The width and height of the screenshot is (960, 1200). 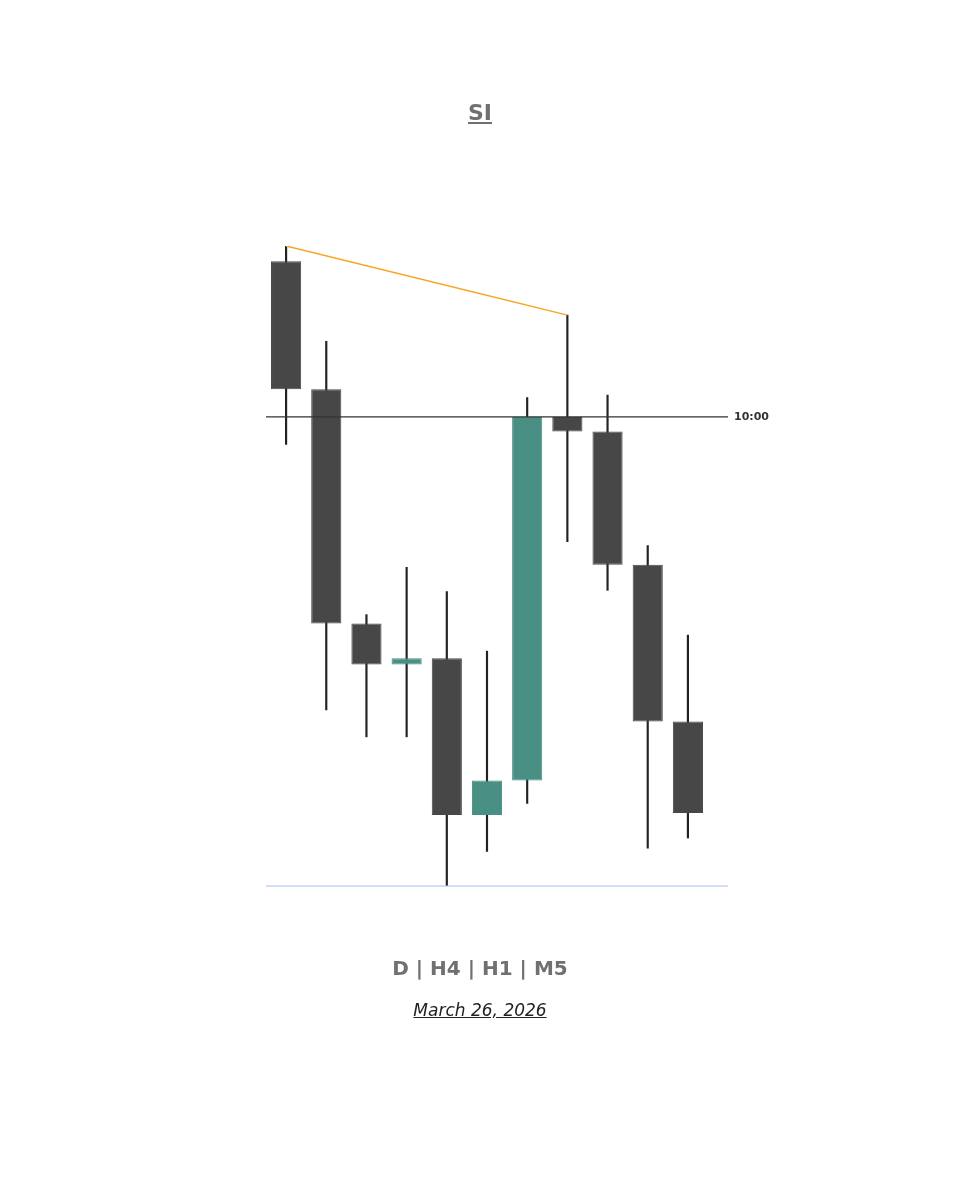 What do you see at coordinates (480, 968) in the screenshot?
I see `text: D | H4 | H1 | M5` at bounding box center [480, 968].